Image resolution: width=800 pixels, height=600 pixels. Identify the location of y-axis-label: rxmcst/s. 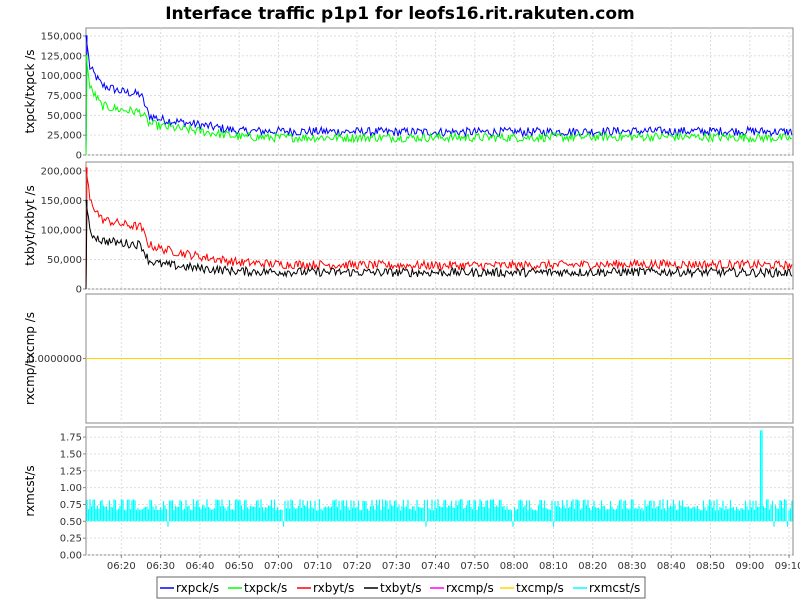
(30, 490).